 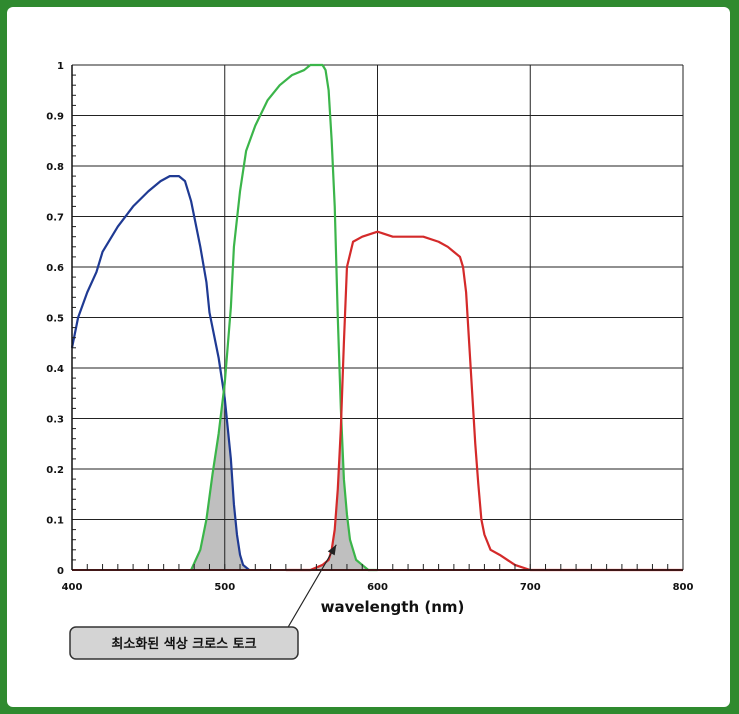 What do you see at coordinates (224, 587) in the screenshot?
I see `x-tick-label: 500` at bounding box center [224, 587].